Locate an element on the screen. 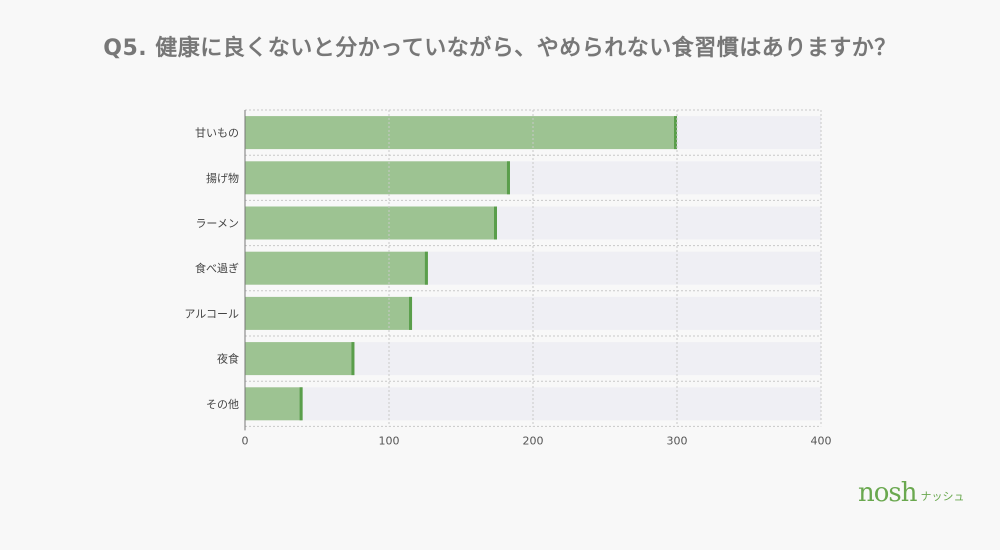 The width and height of the screenshot is (1000, 550). x-tick-label: 0 is located at coordinates (245, 440).